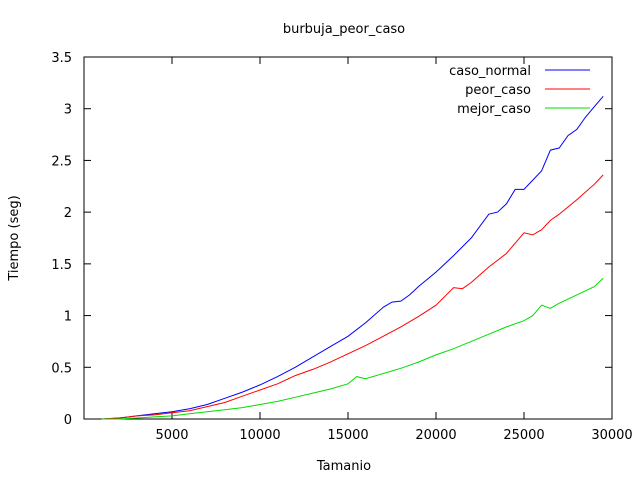 The image size is (640, 480). Describe the element at coordinates (68, 110) in the screenshot. I see `y-tick-label: 3` at that location.